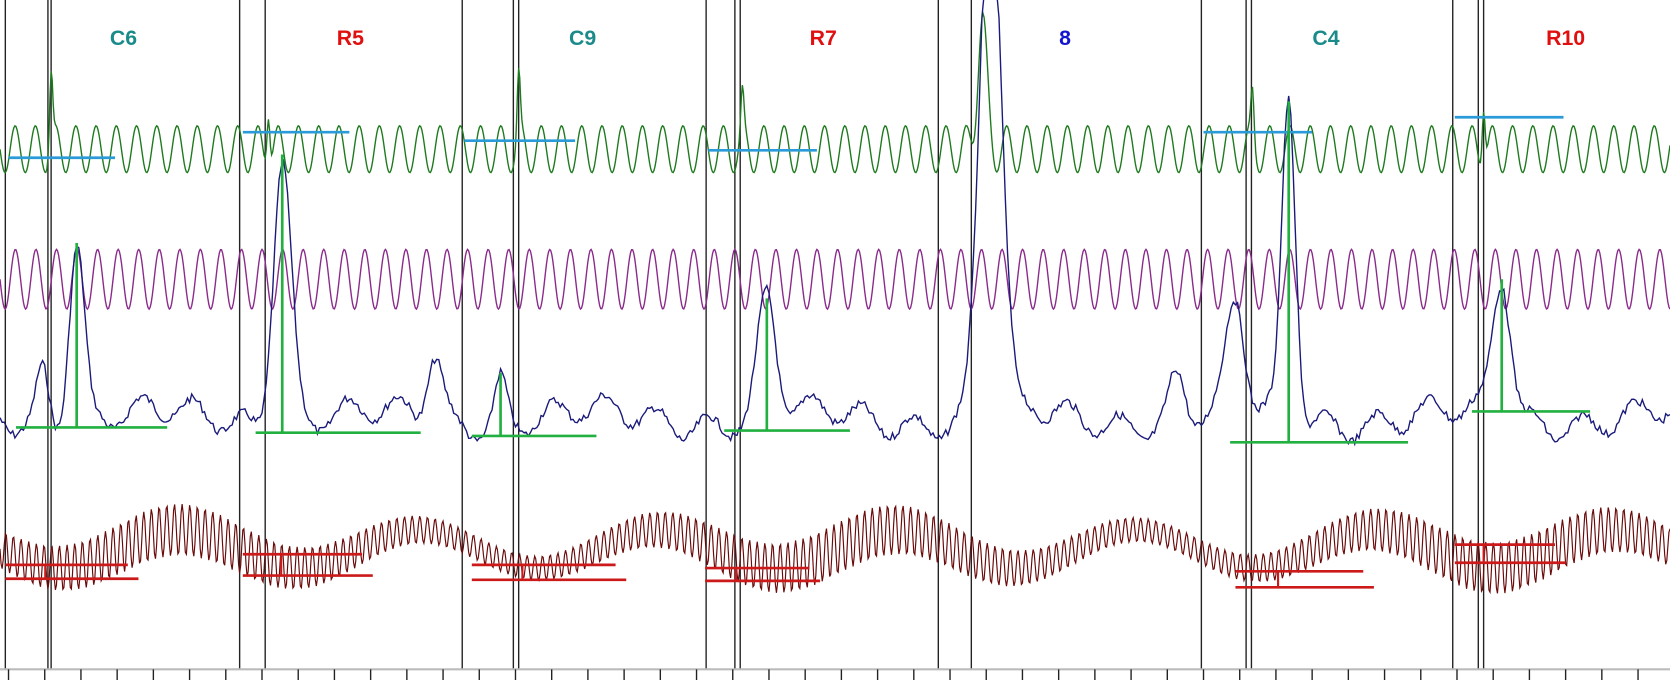  I want to click on time-axis, so click(835, 674).